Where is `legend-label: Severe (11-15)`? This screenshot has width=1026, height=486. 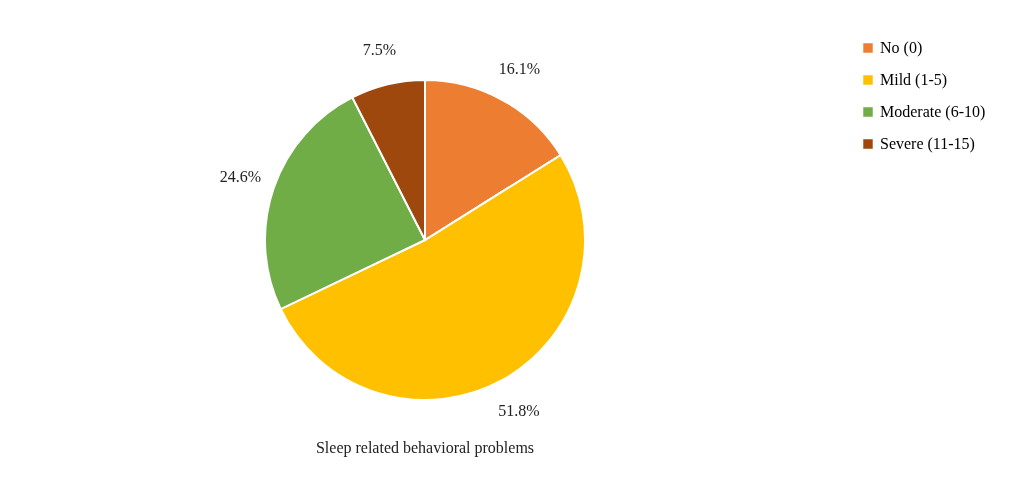 legend-label: Severe (11-15) is located at coordinates (927, 144).